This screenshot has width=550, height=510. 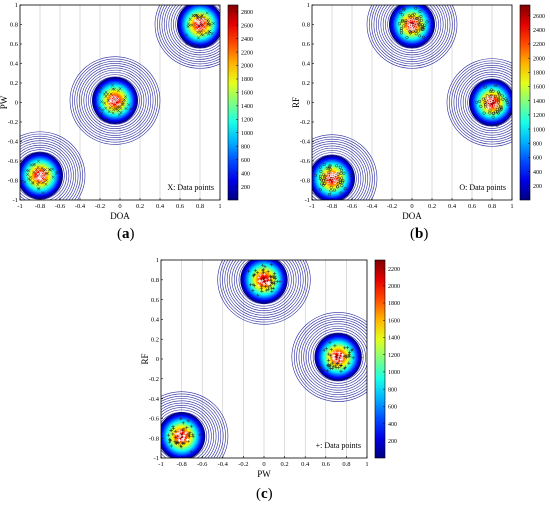 I want to click on y-tick-label: 0.6, so click(x=155, y=300).